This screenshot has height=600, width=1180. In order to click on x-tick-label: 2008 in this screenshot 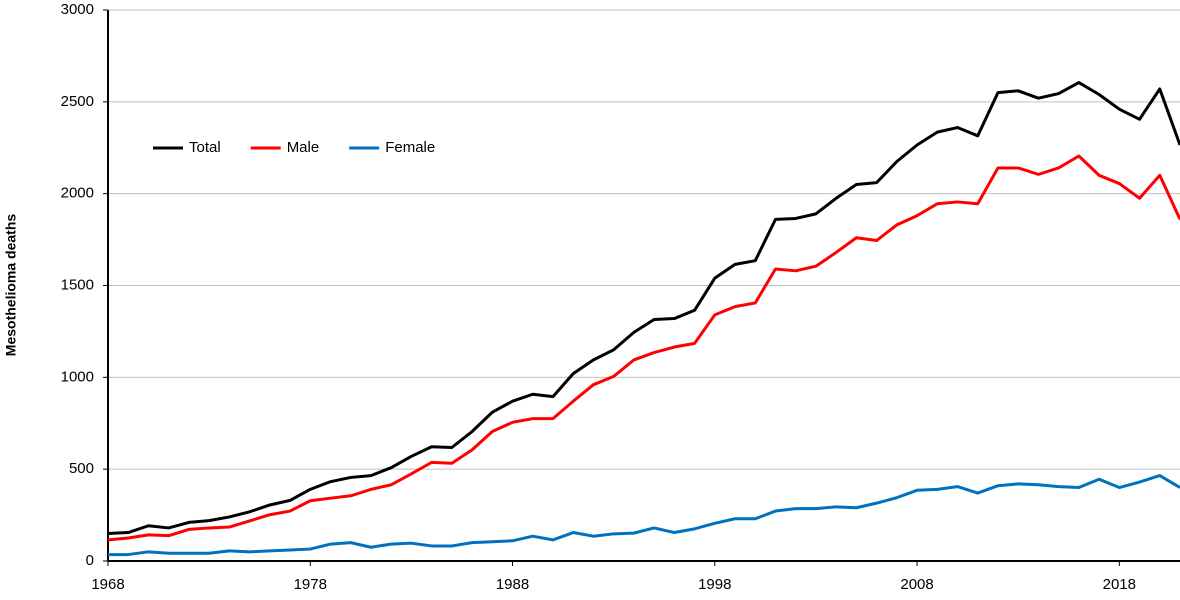, I will do `click(916, 584)`.